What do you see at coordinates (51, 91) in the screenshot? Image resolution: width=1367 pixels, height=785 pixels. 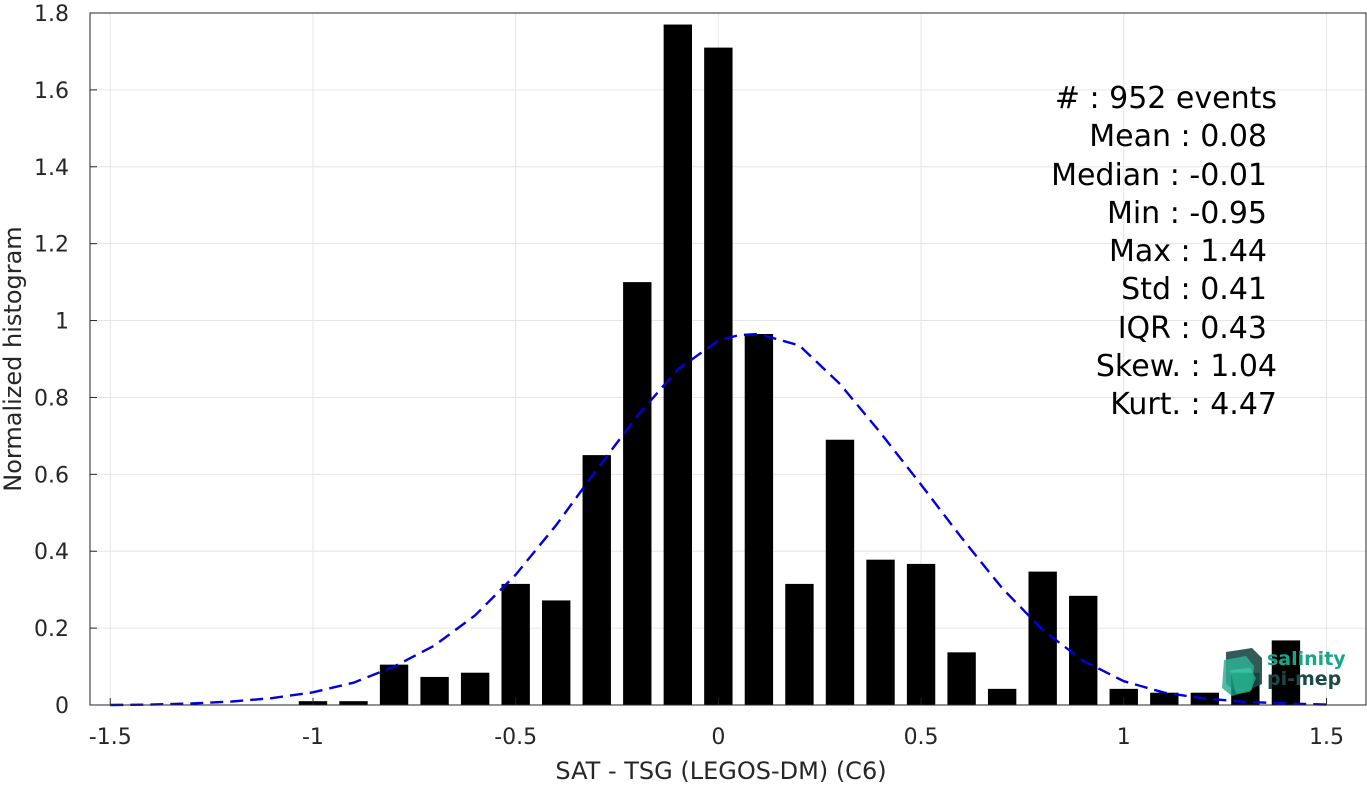 I see `y-tick-label-8: 1.6` at bounding box center [51, 91].